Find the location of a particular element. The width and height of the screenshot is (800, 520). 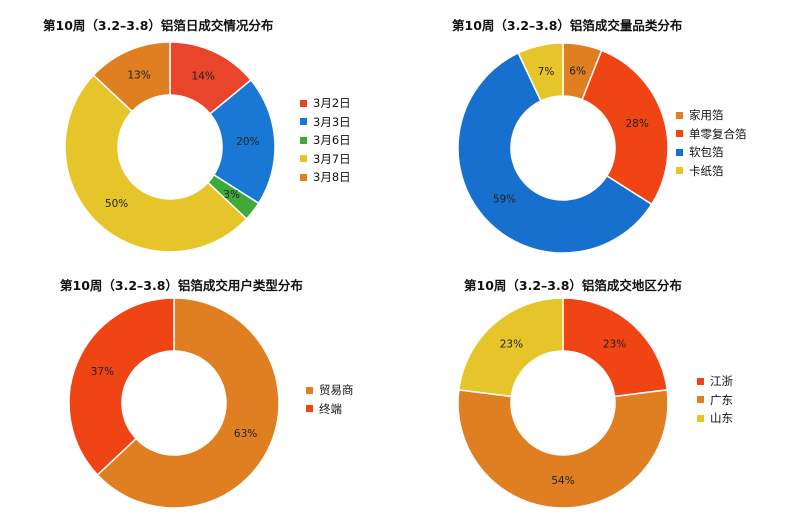

legend: 家用箔单零复合箔软包箔卡纸箔 is located at coordinates (711, 143).